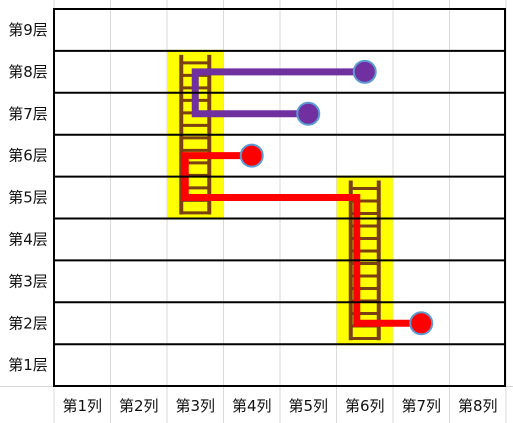  Describe the element at coordinates (478, 406) in the screenshot. I see `column-label: 第8列` at that location.